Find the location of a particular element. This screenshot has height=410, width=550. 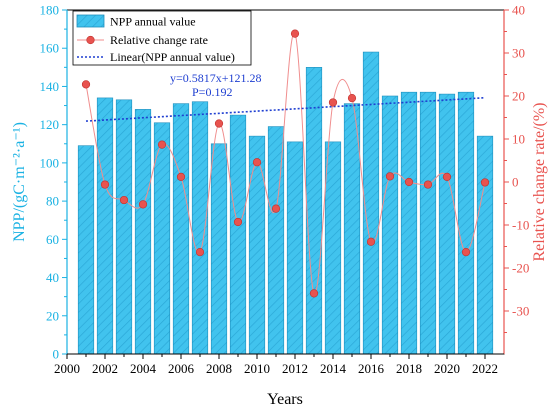

bar-2016 is located at coordinates (371, 203).